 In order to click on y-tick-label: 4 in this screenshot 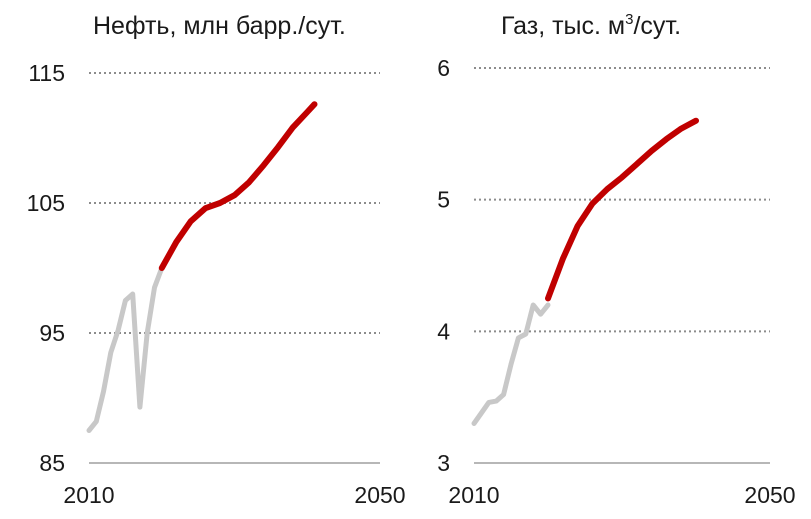, I will do `click(443, 331)`.